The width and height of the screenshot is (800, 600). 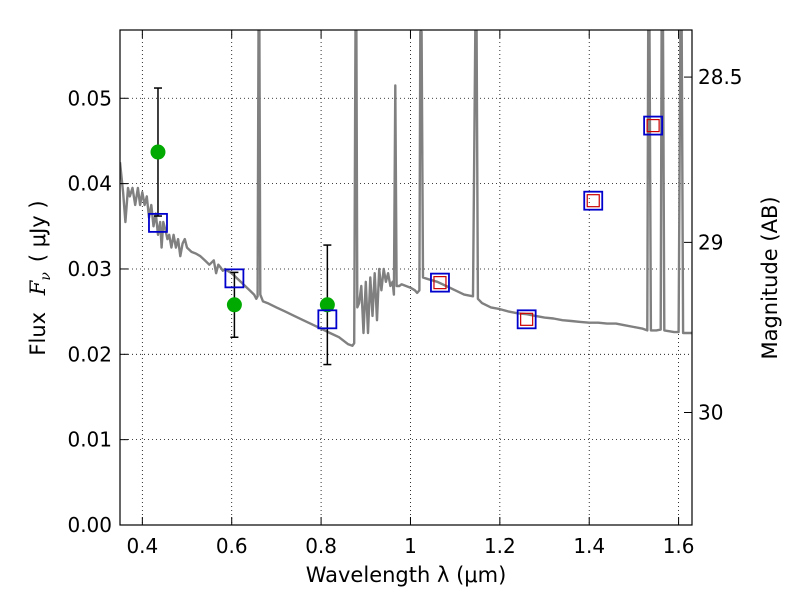 I want to click on y-tick-label: 0.02, so click(x=89, y=354).